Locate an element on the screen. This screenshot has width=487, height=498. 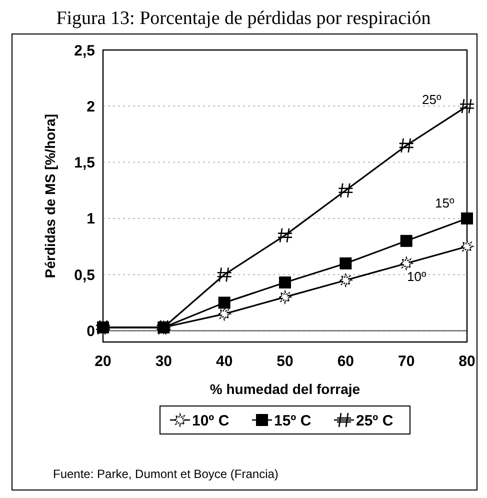
y-axis-title: Pérdidas de MS [%/hora] is located at coordinates (50, 196).